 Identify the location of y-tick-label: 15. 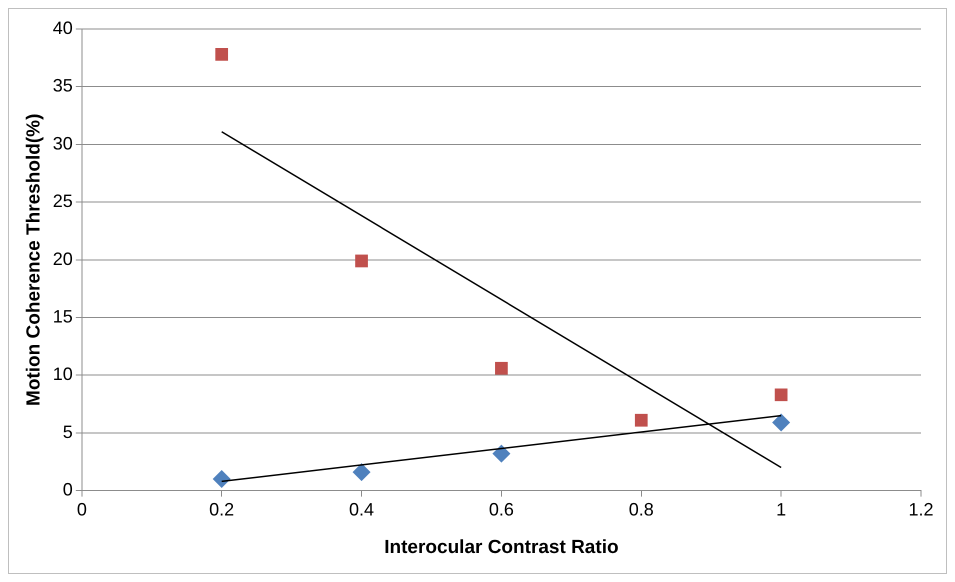
(62, 316).